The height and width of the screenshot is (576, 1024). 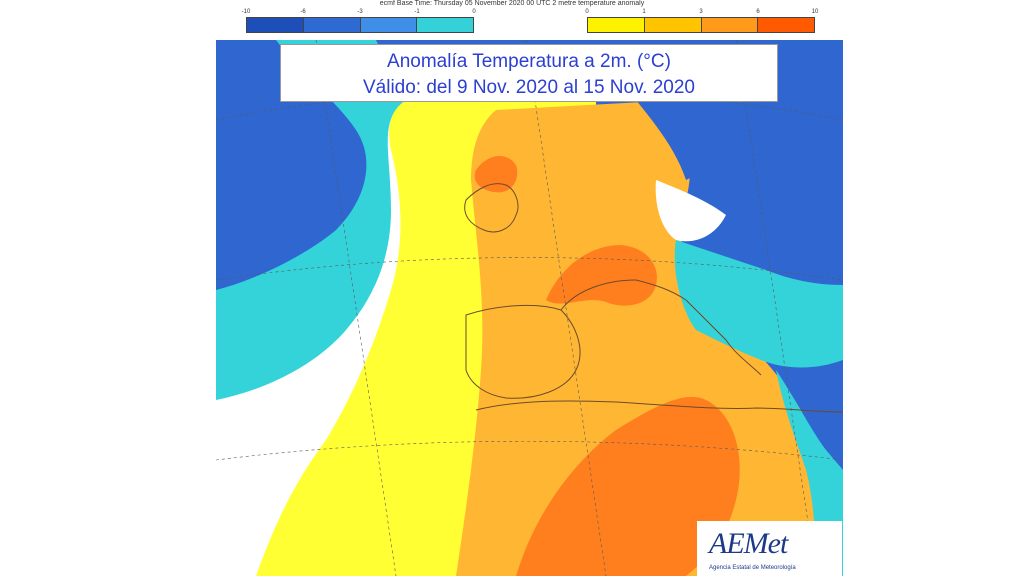 What do you see at coordinates (752, 568) in the screenshot?
I see `aemet-subtitle: Agencia Estatal de Meteorología` at bounding box center [752, 568].